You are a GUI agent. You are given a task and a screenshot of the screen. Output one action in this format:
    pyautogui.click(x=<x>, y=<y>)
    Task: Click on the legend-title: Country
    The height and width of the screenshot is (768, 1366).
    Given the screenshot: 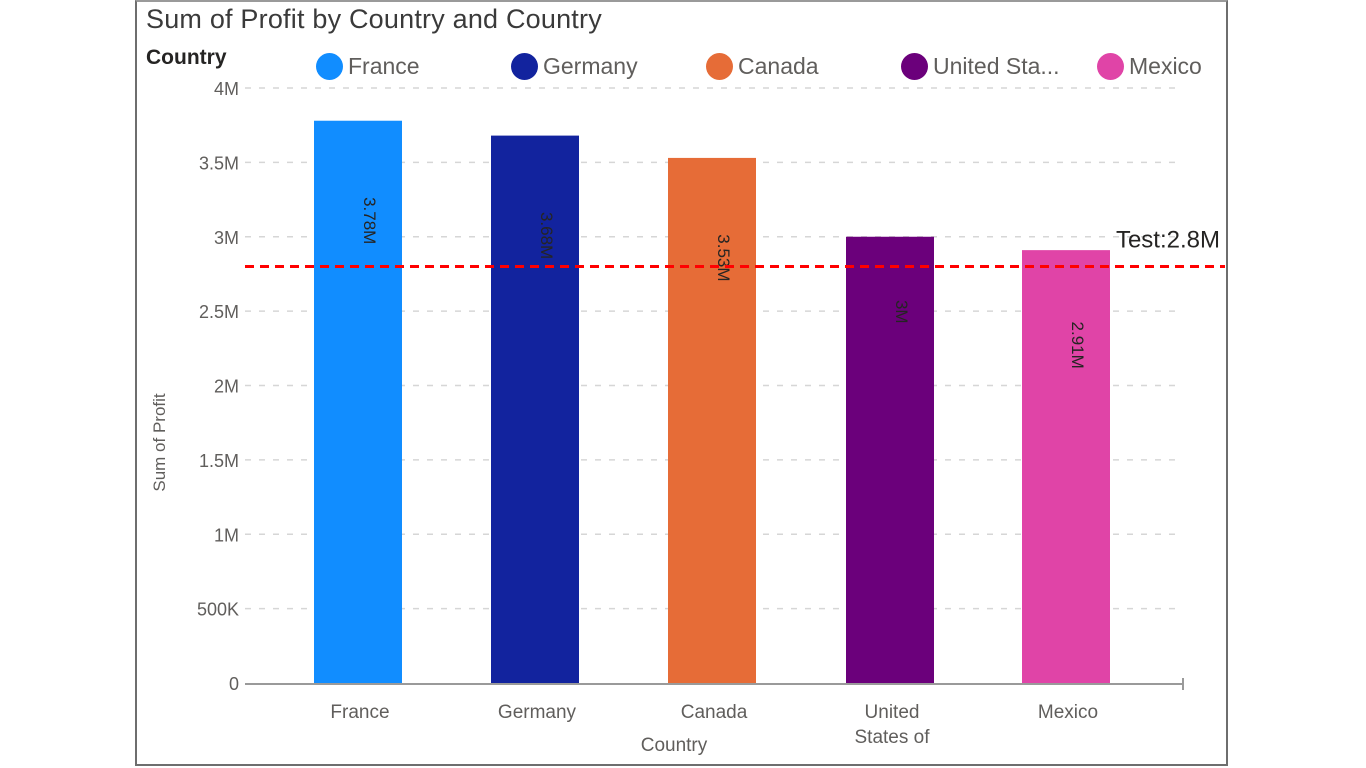 What is the action you would take?
    pyautogui.click(x=186, y=57)
    